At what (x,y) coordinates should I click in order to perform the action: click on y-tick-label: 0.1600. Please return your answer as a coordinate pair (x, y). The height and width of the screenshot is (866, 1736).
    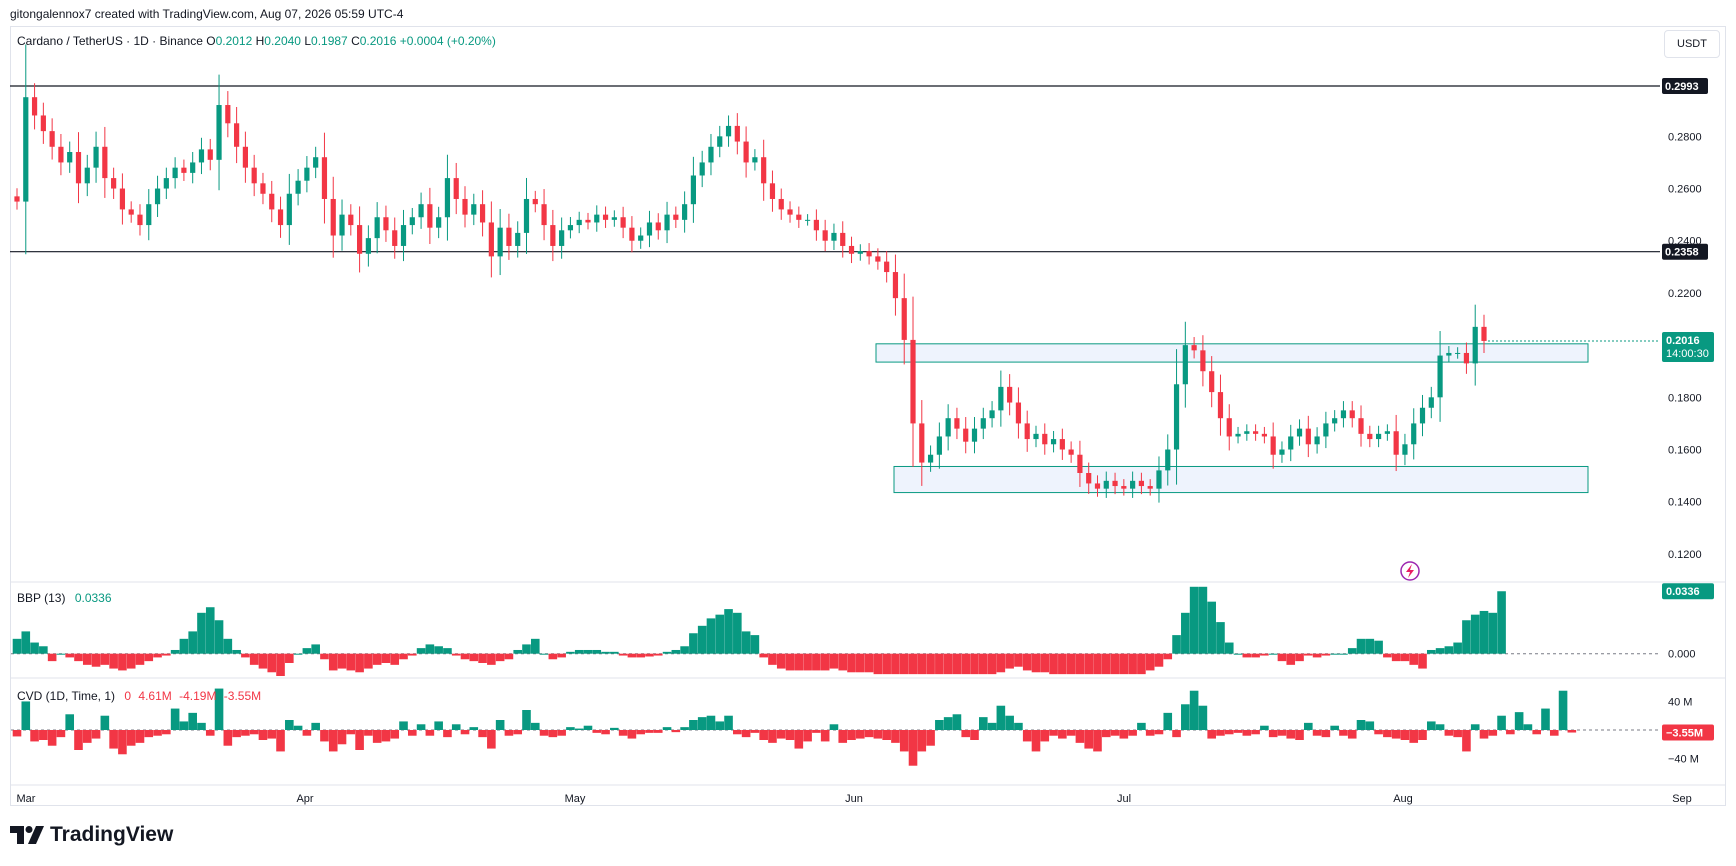
    Looking at the image, I should click on (1685, 451).